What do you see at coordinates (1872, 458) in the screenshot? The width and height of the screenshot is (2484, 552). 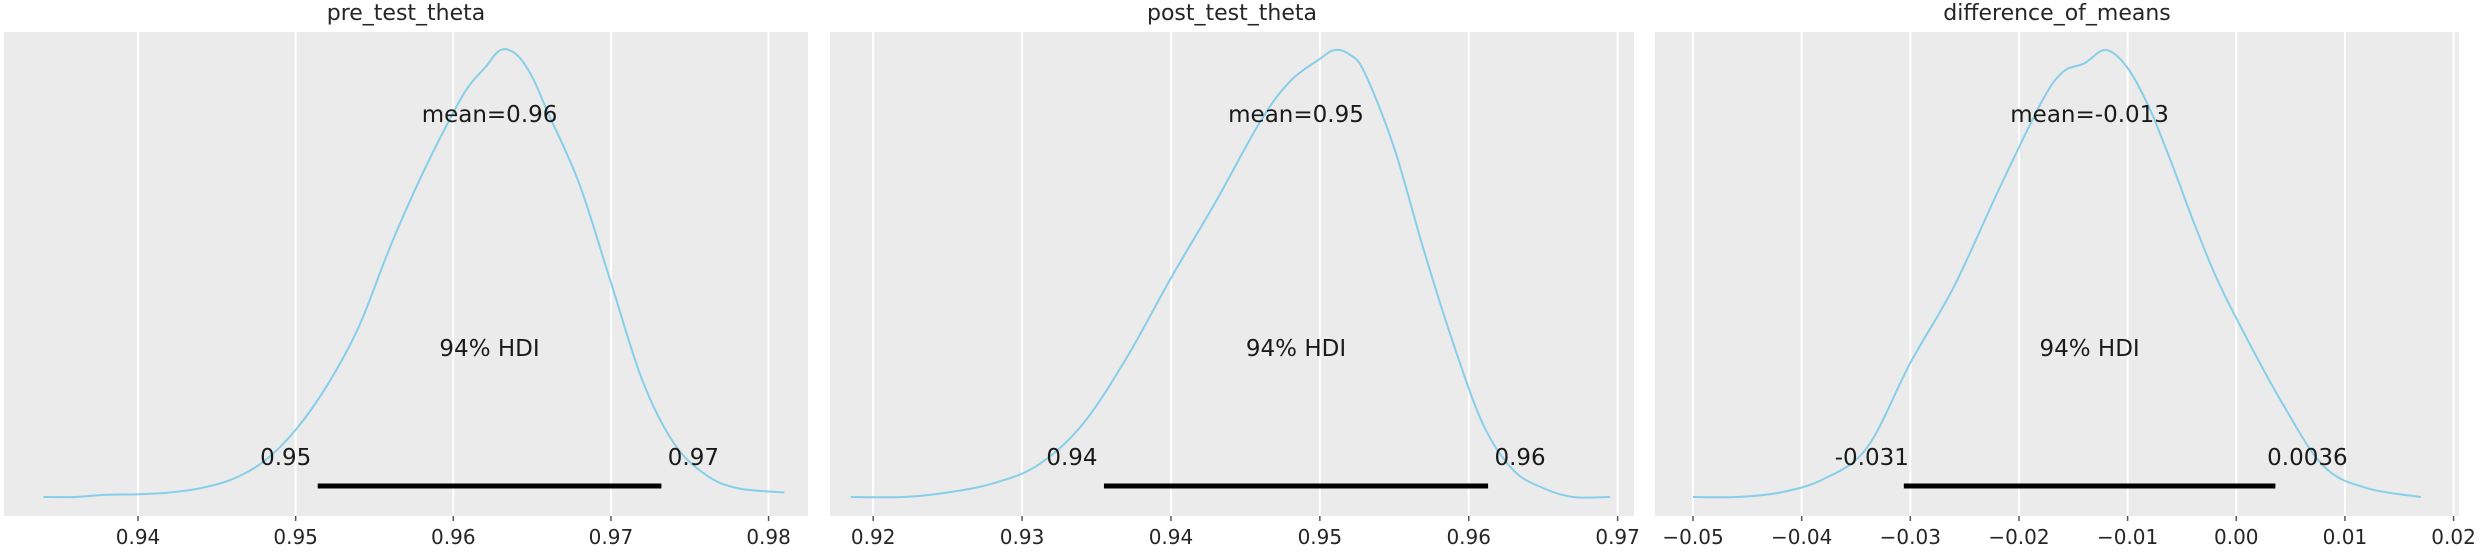 I see `hdi-low-label: -0.031` at bounding box center [1872, 458].